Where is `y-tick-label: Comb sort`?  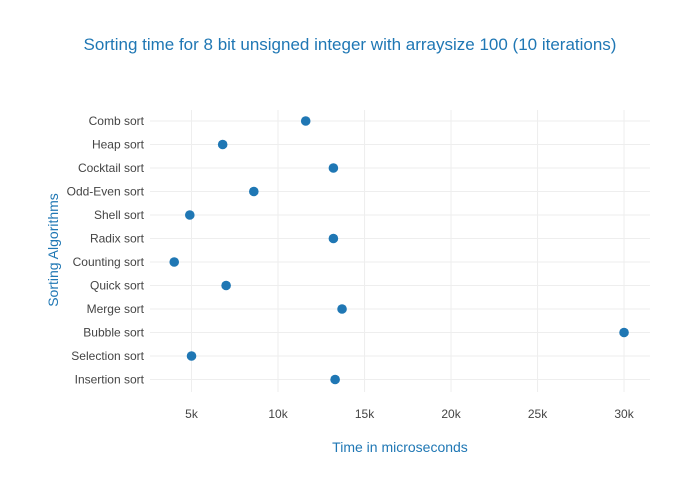 y-tick-label: Comb sort is located at coordinates (117, 121).